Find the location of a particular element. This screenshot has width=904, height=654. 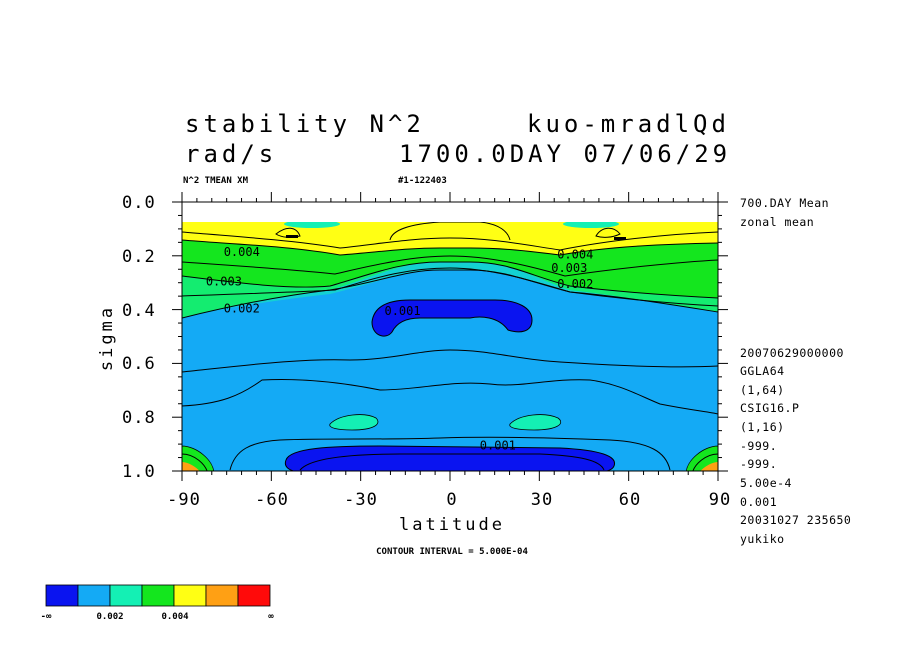

contour-dash-right is located at coordinates (620, 238).